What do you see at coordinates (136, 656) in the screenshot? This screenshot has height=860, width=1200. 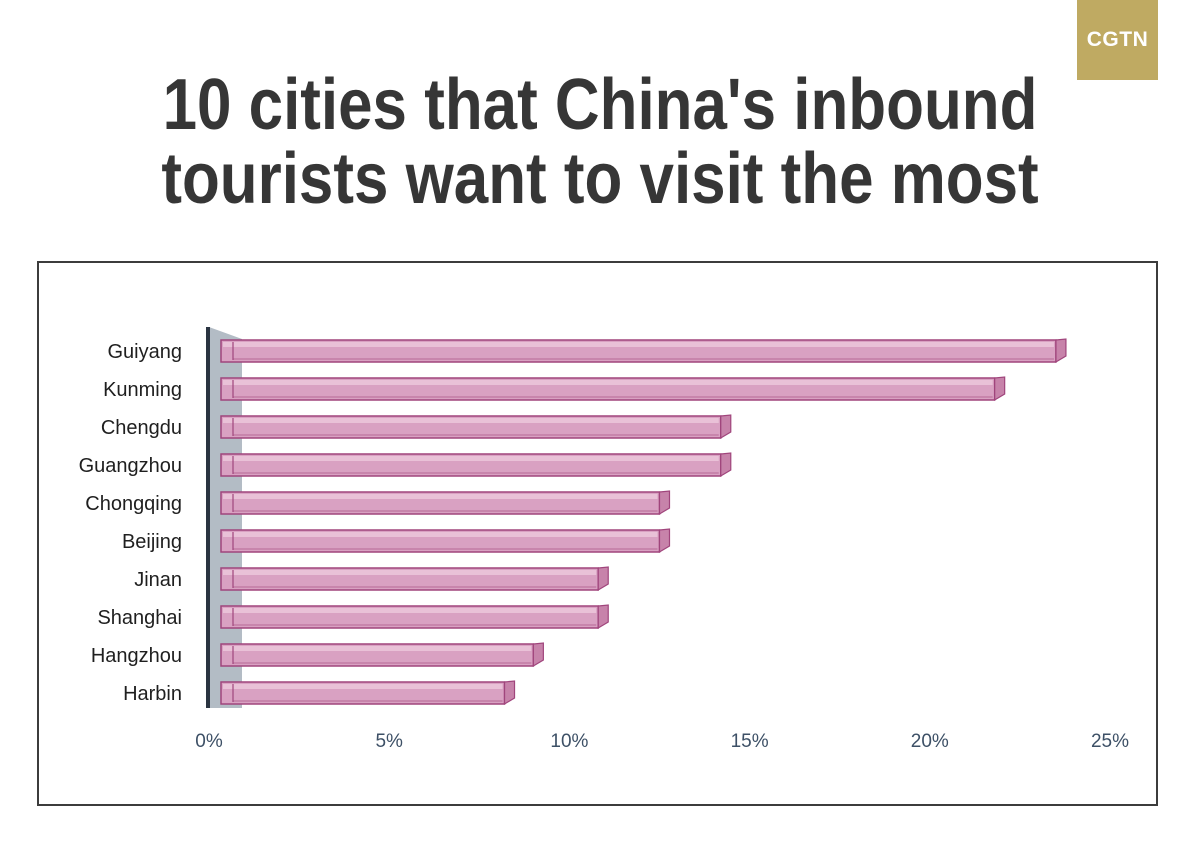 I see `category-label: Hangzhou` at bounding box center [136, 656].